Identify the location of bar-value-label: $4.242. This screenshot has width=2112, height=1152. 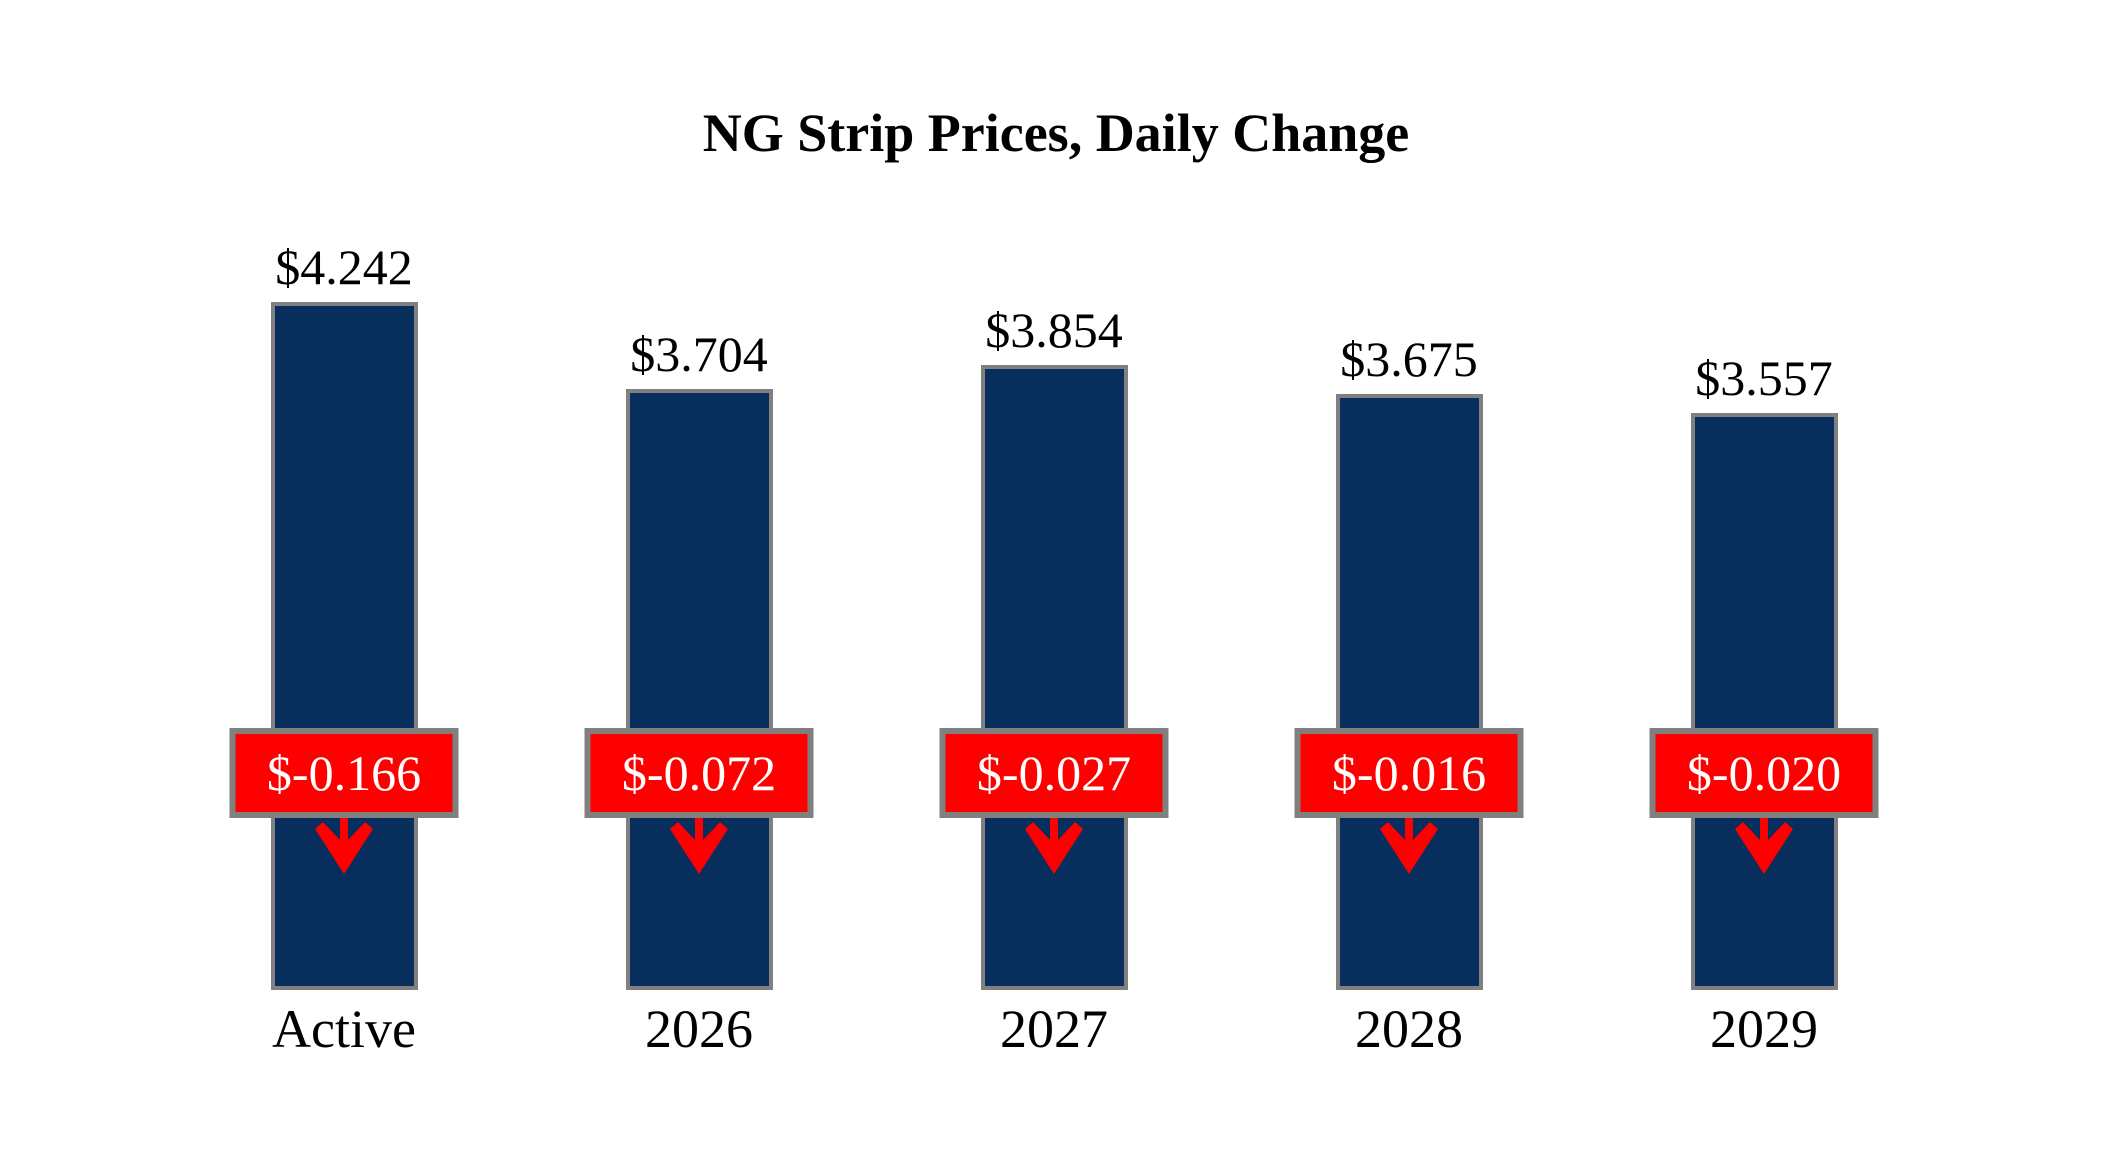
(344, 267).